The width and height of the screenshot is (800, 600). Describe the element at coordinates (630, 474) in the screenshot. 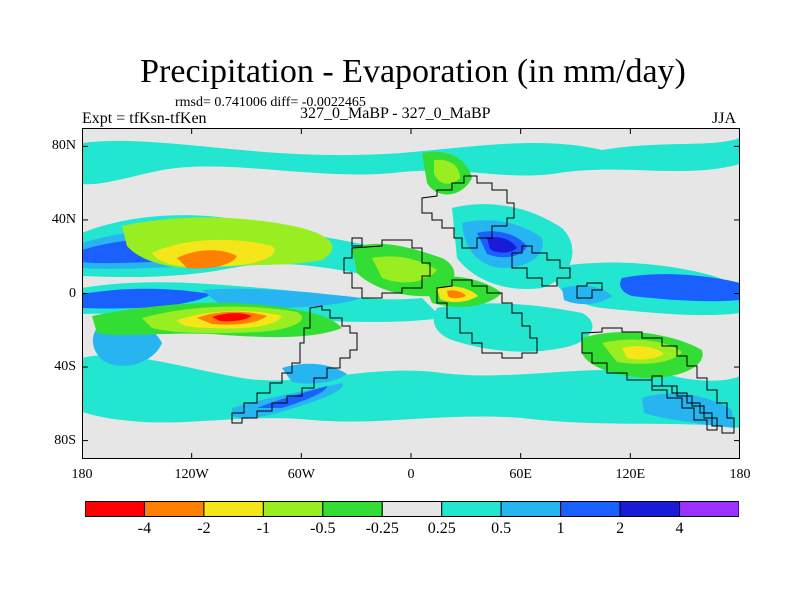

I see `x-tick-label: 120E` at that location.